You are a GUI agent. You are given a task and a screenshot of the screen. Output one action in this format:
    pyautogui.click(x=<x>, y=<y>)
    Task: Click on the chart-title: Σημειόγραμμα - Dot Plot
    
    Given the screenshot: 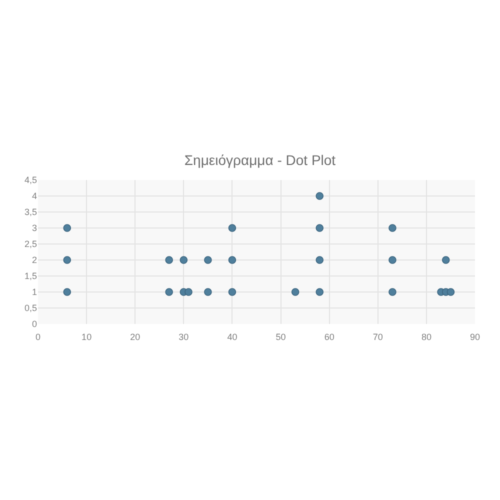 What is the action you would take?
    pyautogui.click(x=260, y=160)
    